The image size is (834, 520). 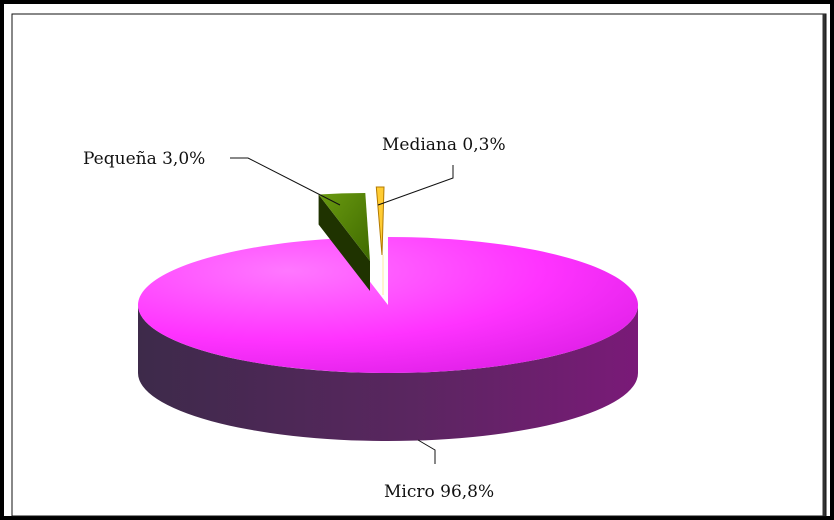 What do you see at coordinates (344, 227) in the screenshot?
I see `slice-pequena` at bounding box center [344, 227].